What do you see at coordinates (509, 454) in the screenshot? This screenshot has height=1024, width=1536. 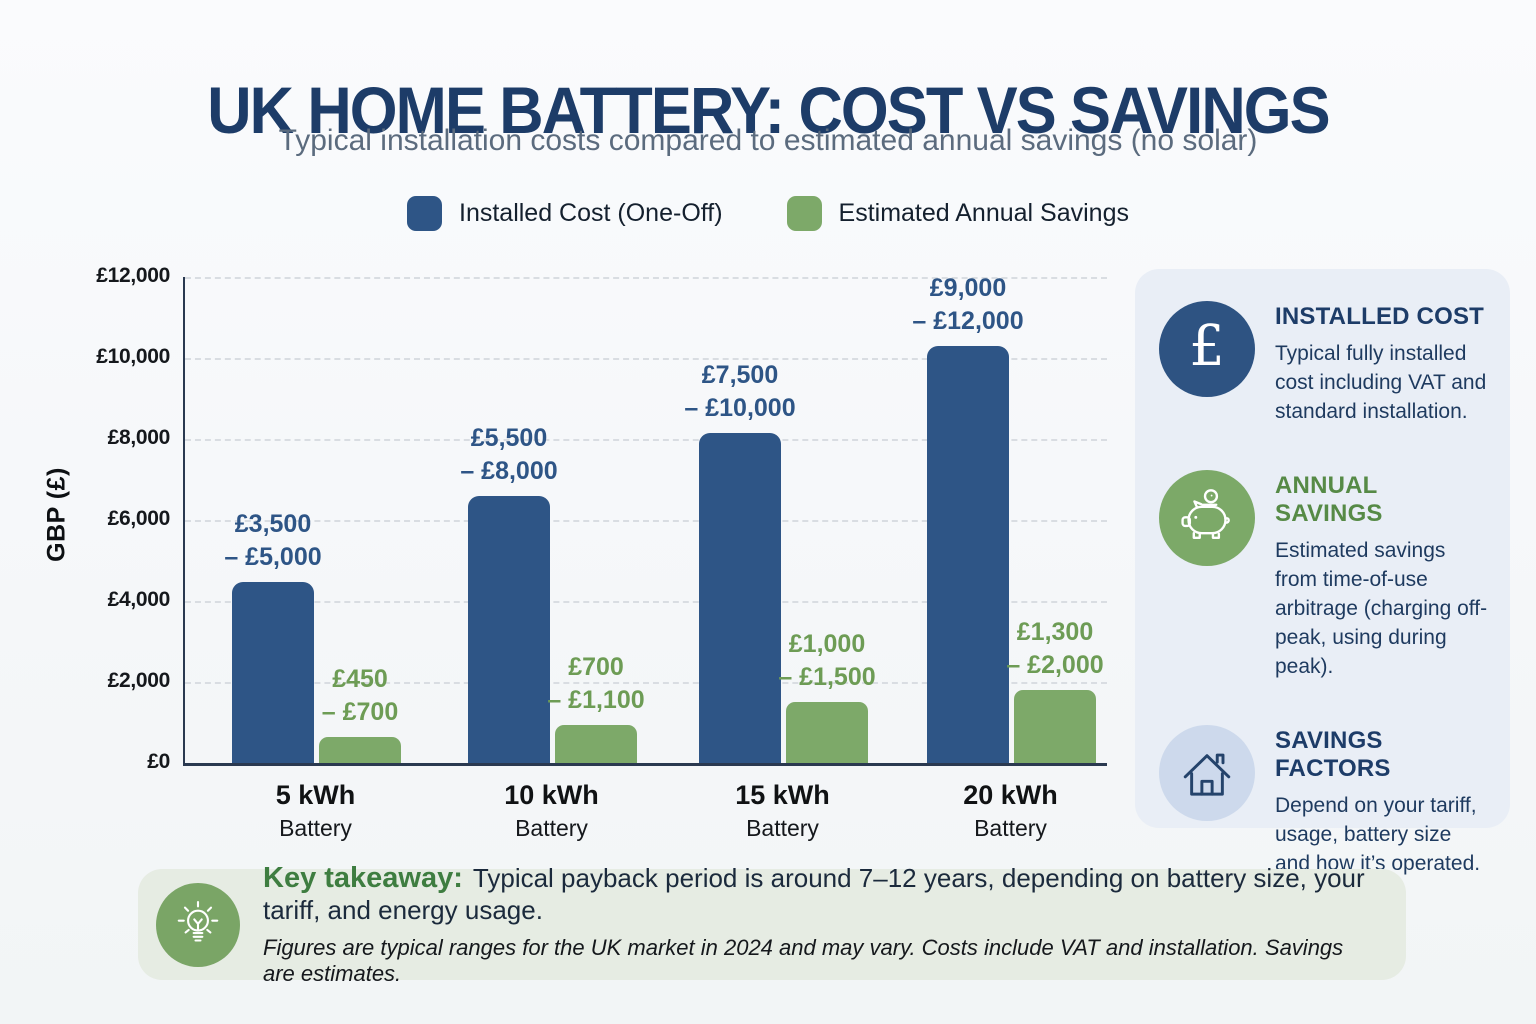 I see `cost-range-label: £5,500– £8,000` at bounding box center [509, 454].